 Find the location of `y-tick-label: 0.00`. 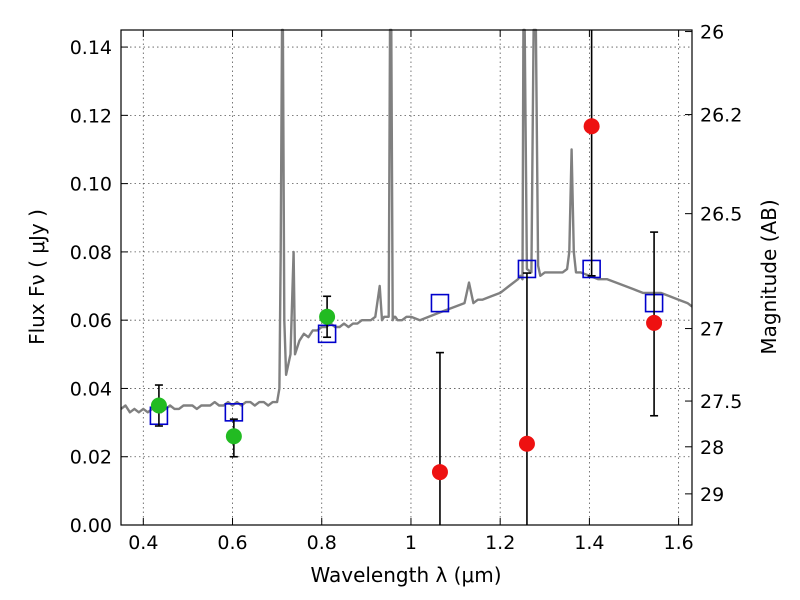

y-tick-label: 0.00 is located at coordinates (91, 526).